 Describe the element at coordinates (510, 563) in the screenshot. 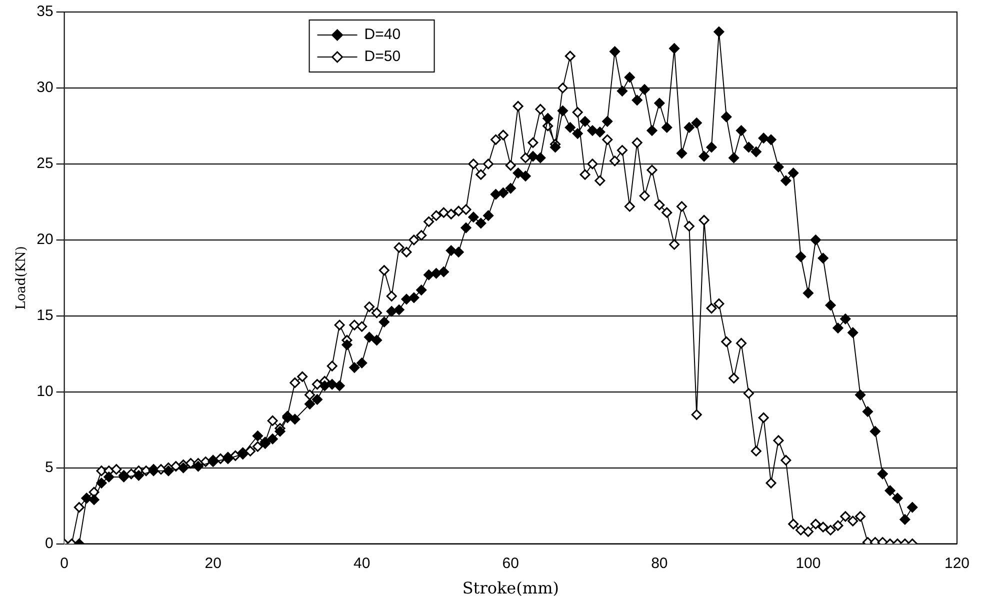

I see `x-tick-label: 60` at that location.